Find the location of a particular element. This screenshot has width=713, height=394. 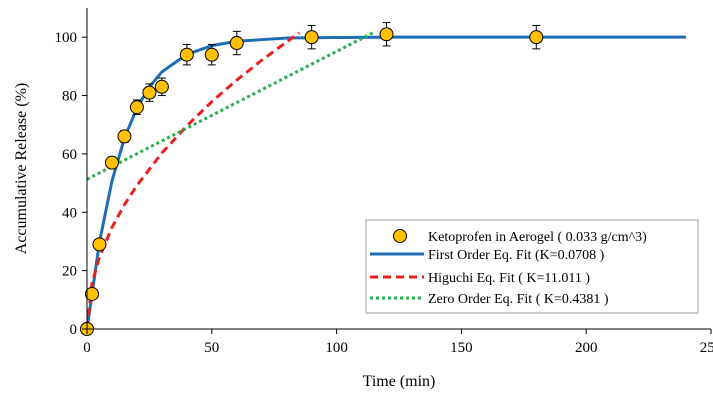

y-tick-label: 100 is located at coordinates (66, 38).